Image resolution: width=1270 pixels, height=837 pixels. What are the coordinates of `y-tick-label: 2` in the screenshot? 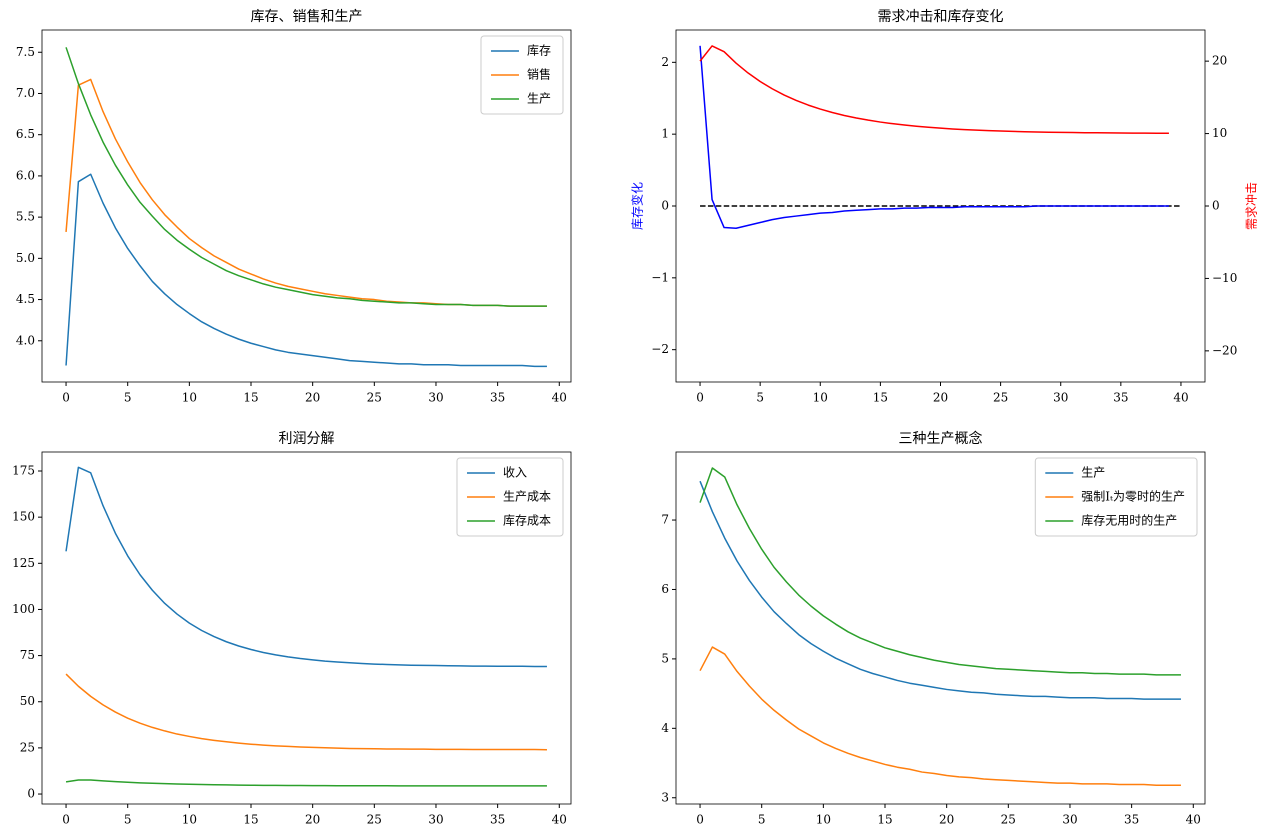 It's located at (665, 62).